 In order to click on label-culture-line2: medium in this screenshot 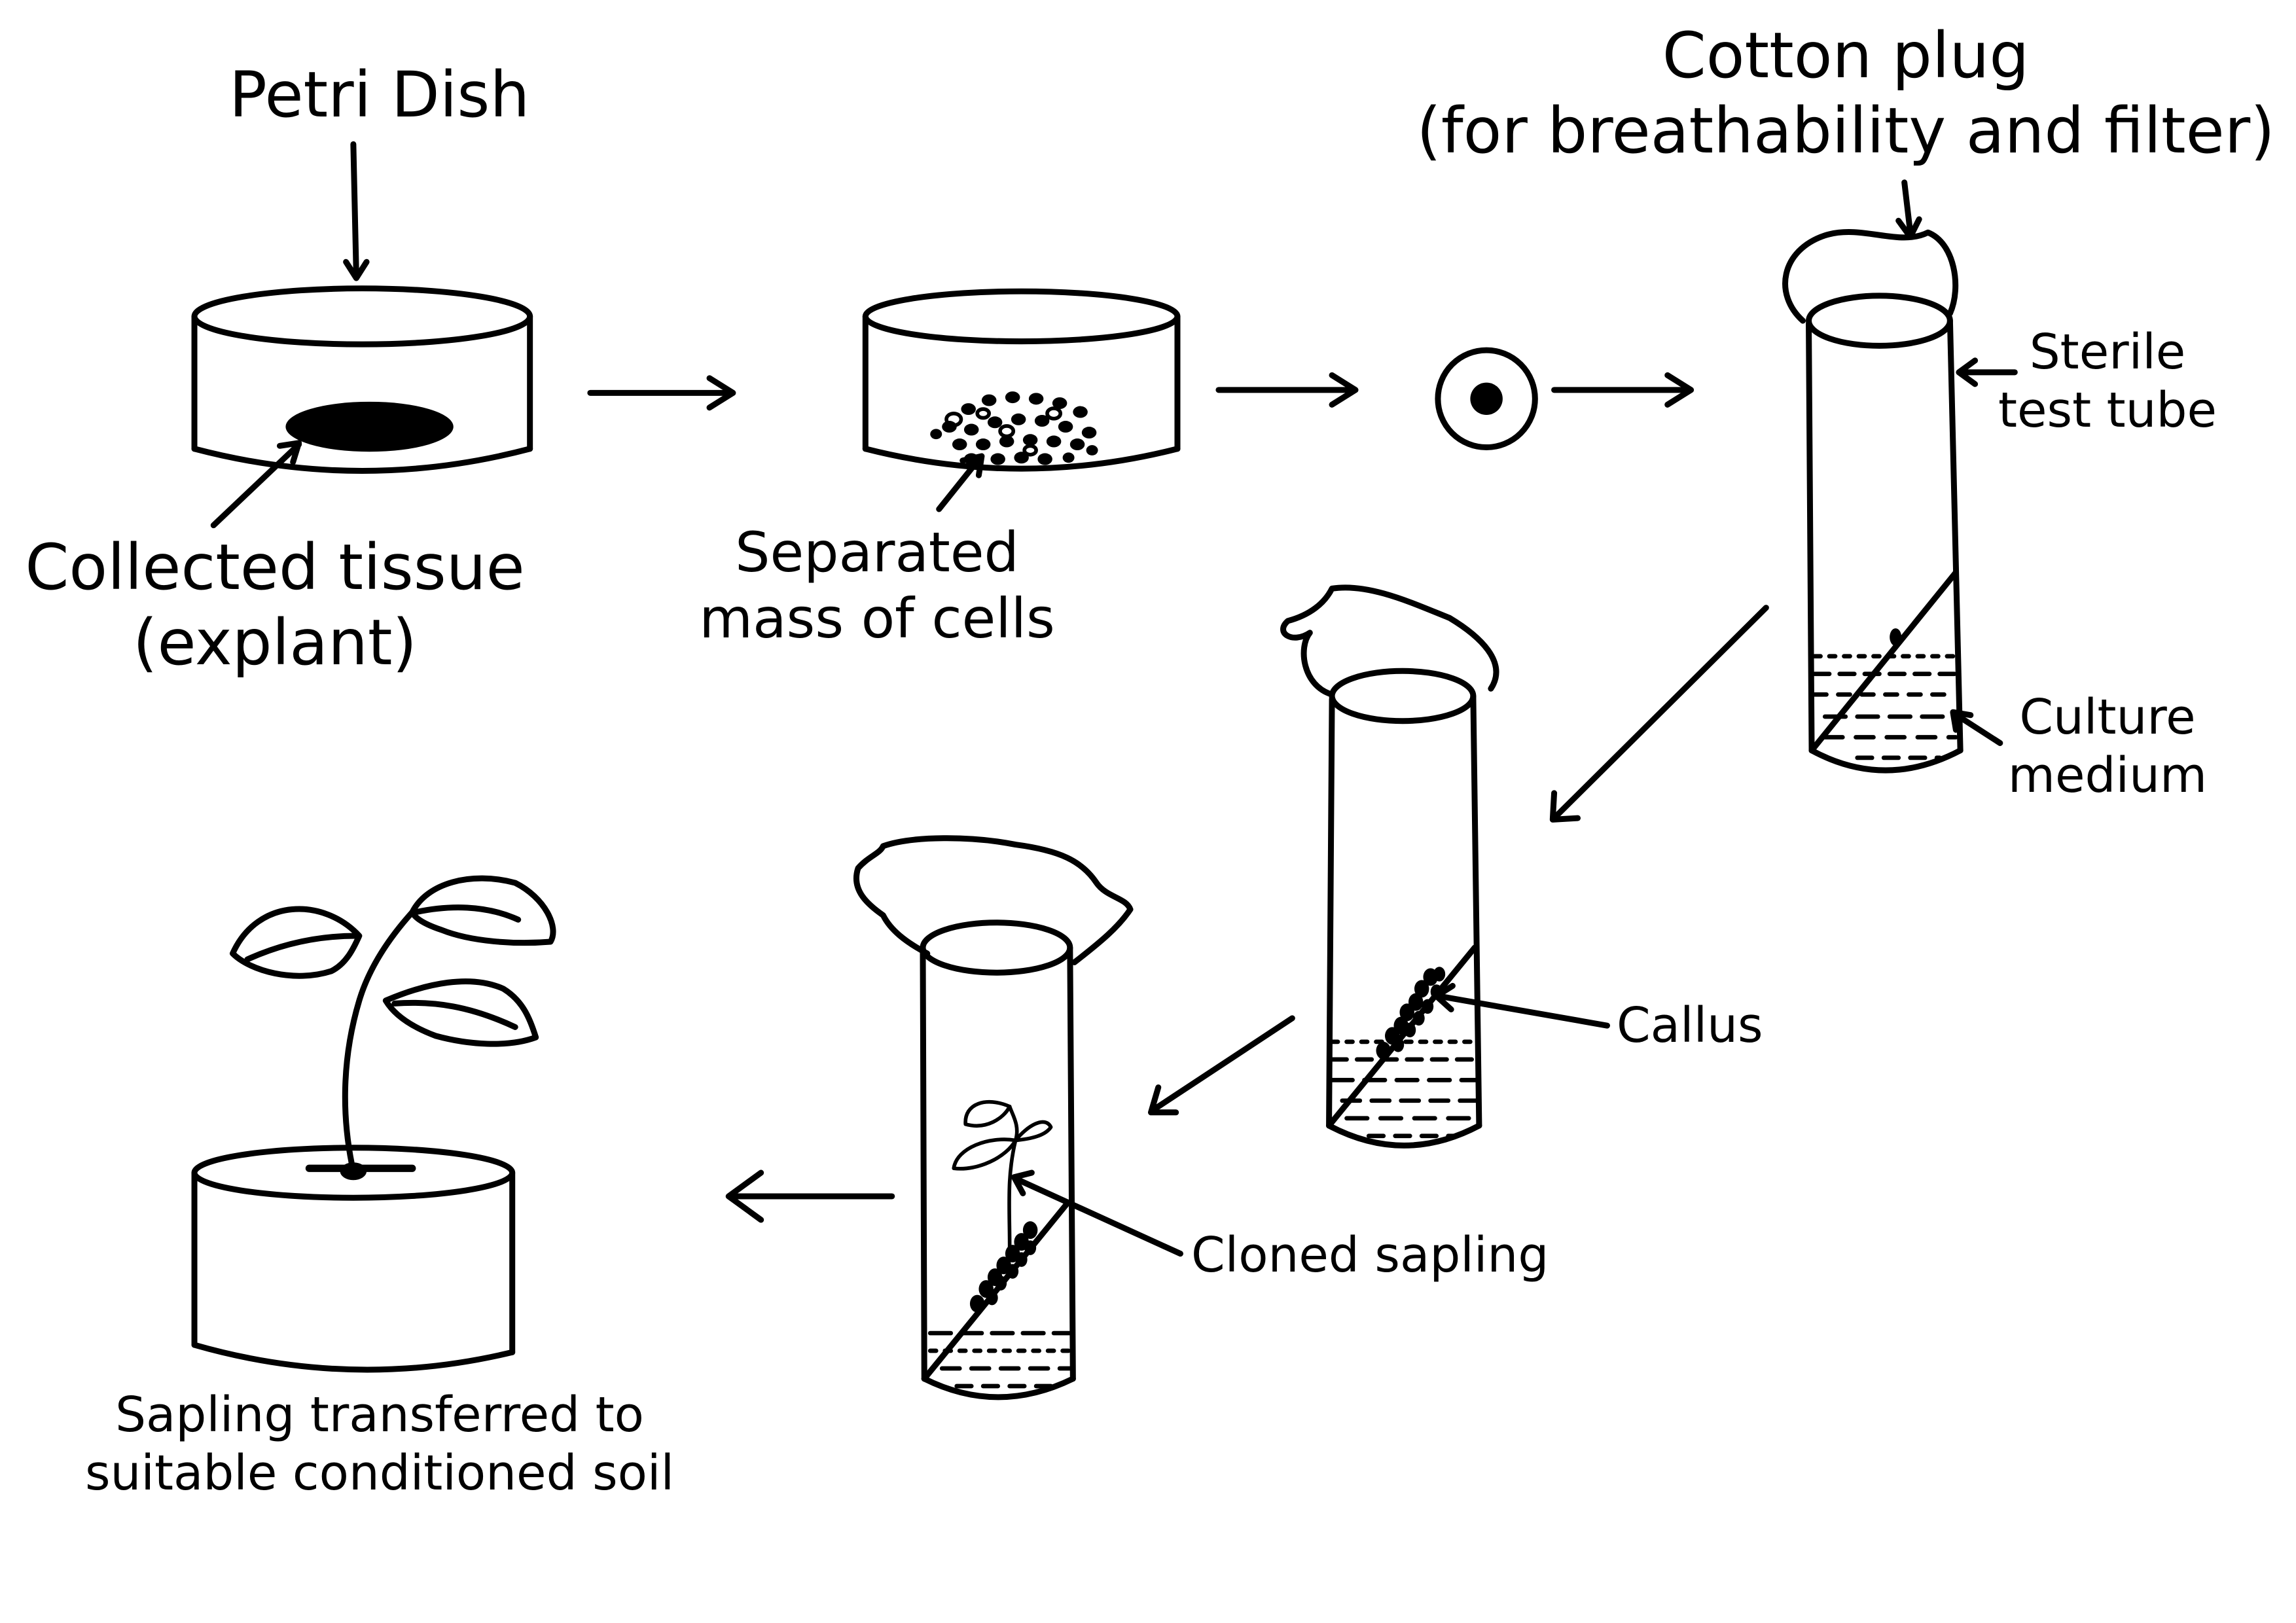, I will do `click(2107, 776)`.